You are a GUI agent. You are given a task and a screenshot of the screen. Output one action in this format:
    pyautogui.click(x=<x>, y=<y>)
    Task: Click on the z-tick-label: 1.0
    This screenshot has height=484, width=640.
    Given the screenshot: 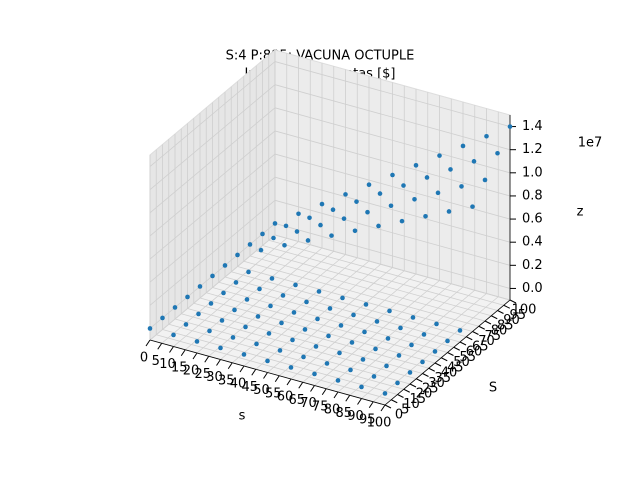 What is the action you would take?
    pyautogui.click(x=532, y=172)
    